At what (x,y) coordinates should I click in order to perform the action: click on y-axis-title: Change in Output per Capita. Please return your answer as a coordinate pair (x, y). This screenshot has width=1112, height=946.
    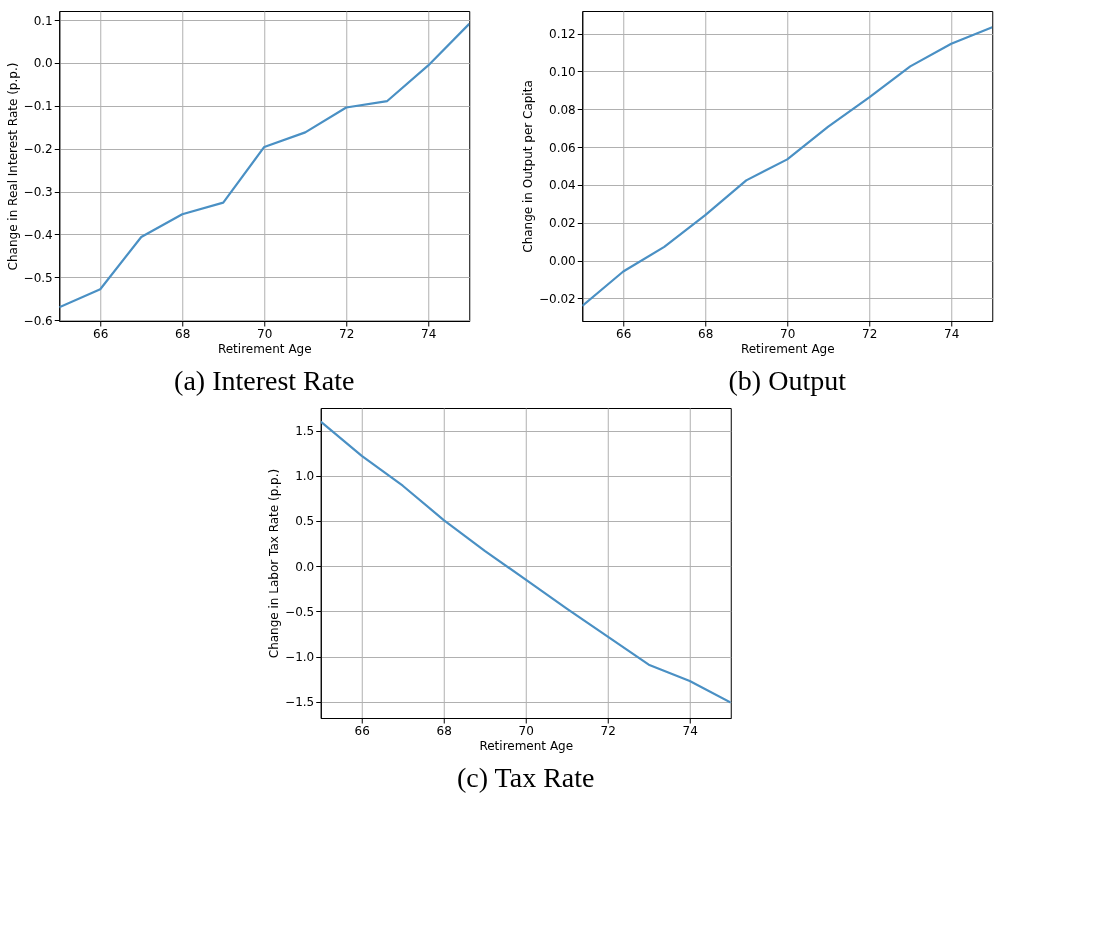
    Looking at the image, I should click on (527, 166).